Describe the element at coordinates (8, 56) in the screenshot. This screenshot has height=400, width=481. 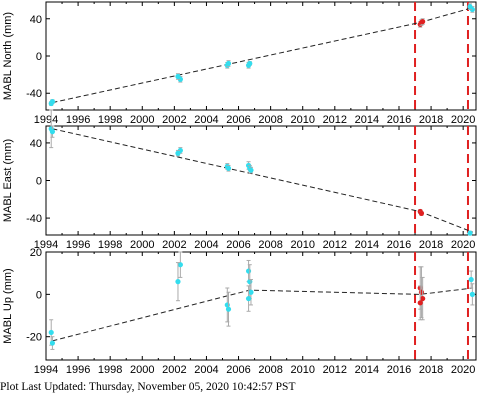
I see `y-axis-label: MABL North (mm)` at that location.